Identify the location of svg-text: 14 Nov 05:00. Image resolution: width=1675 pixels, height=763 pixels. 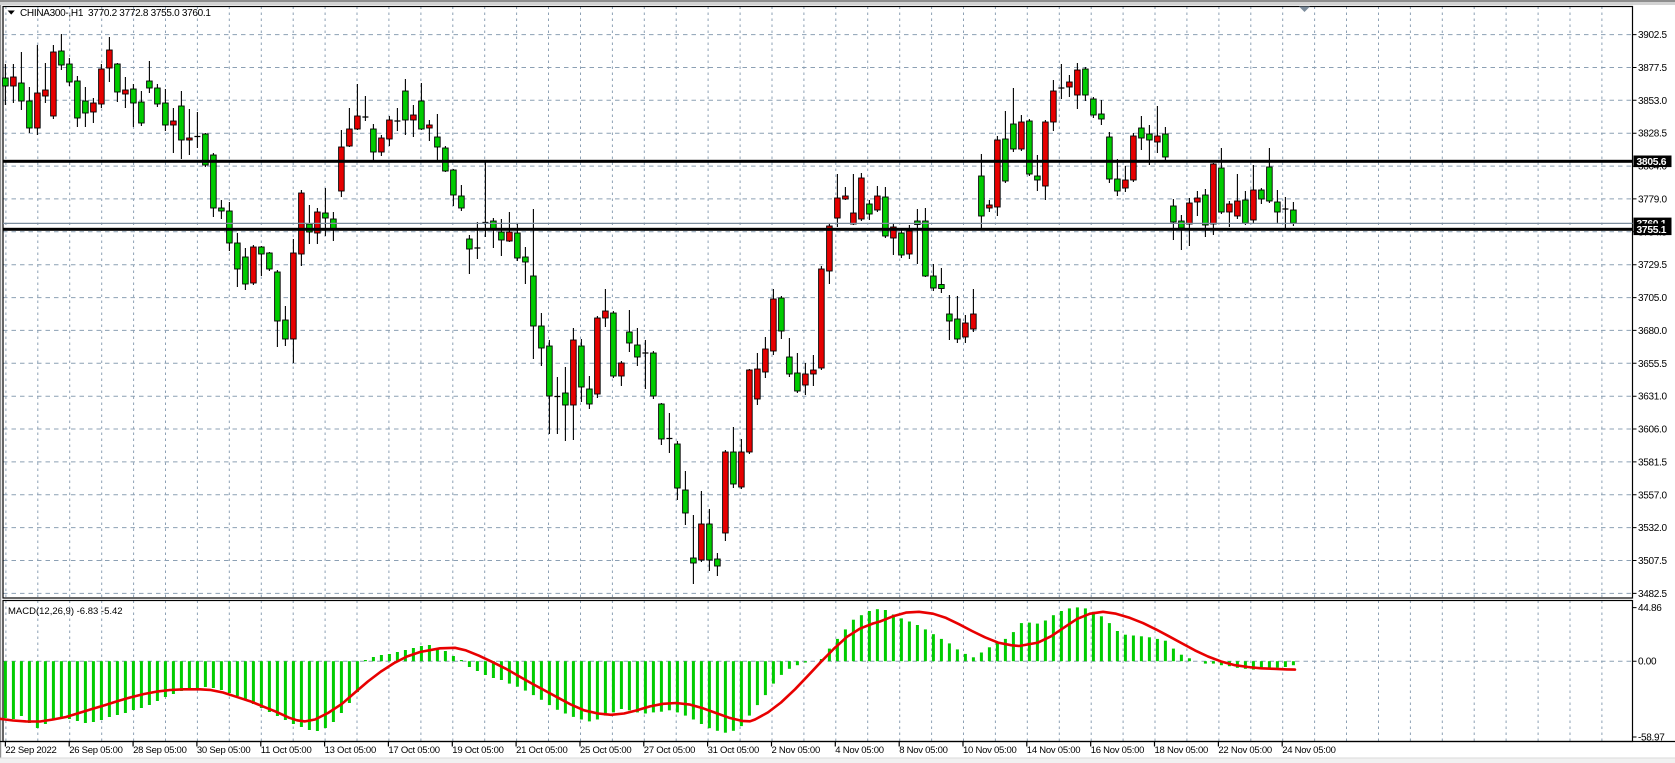
(1054, 750).